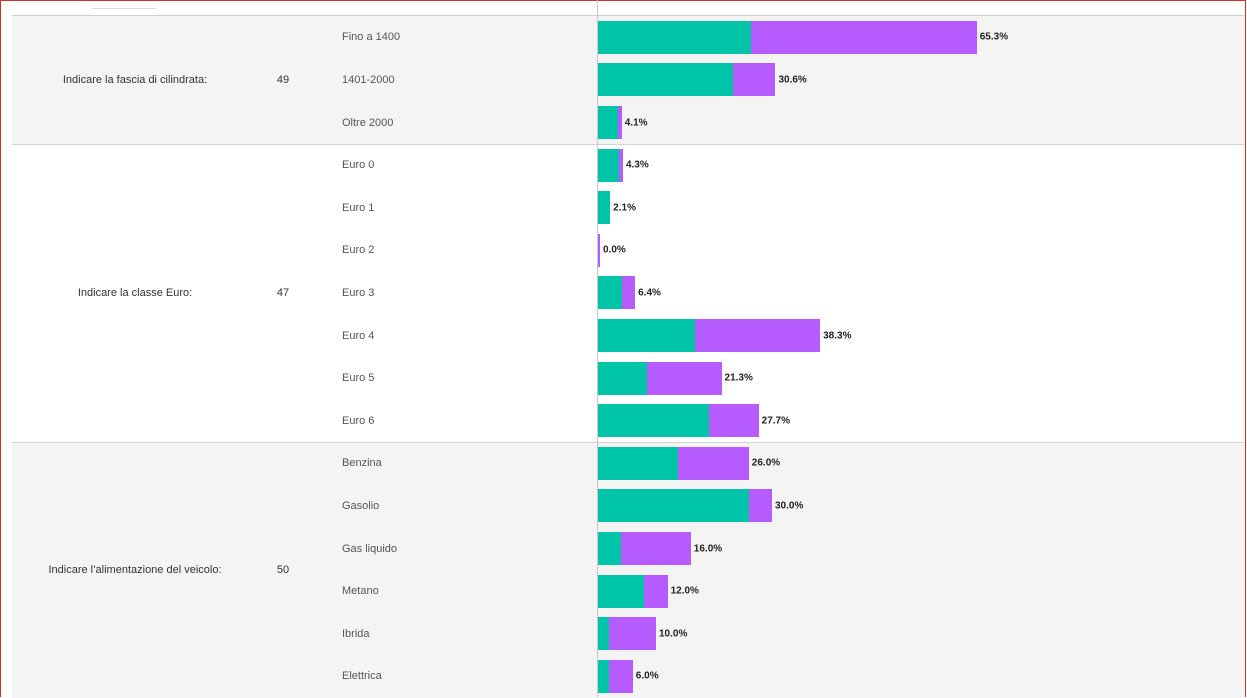 The height and width of the screenshot is (698, 1247). What do you see at coordinates (738, 378) in the screenshot?
I see `data-label: 21.3%` at bounding box center [738, 378].